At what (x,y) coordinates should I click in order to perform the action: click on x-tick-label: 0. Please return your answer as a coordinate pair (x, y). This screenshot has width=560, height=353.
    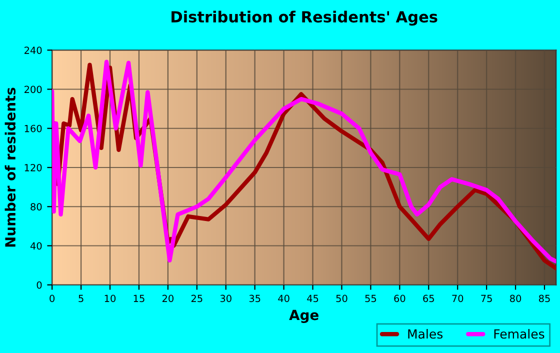
    Looking at the image, I should click on (52, 298).